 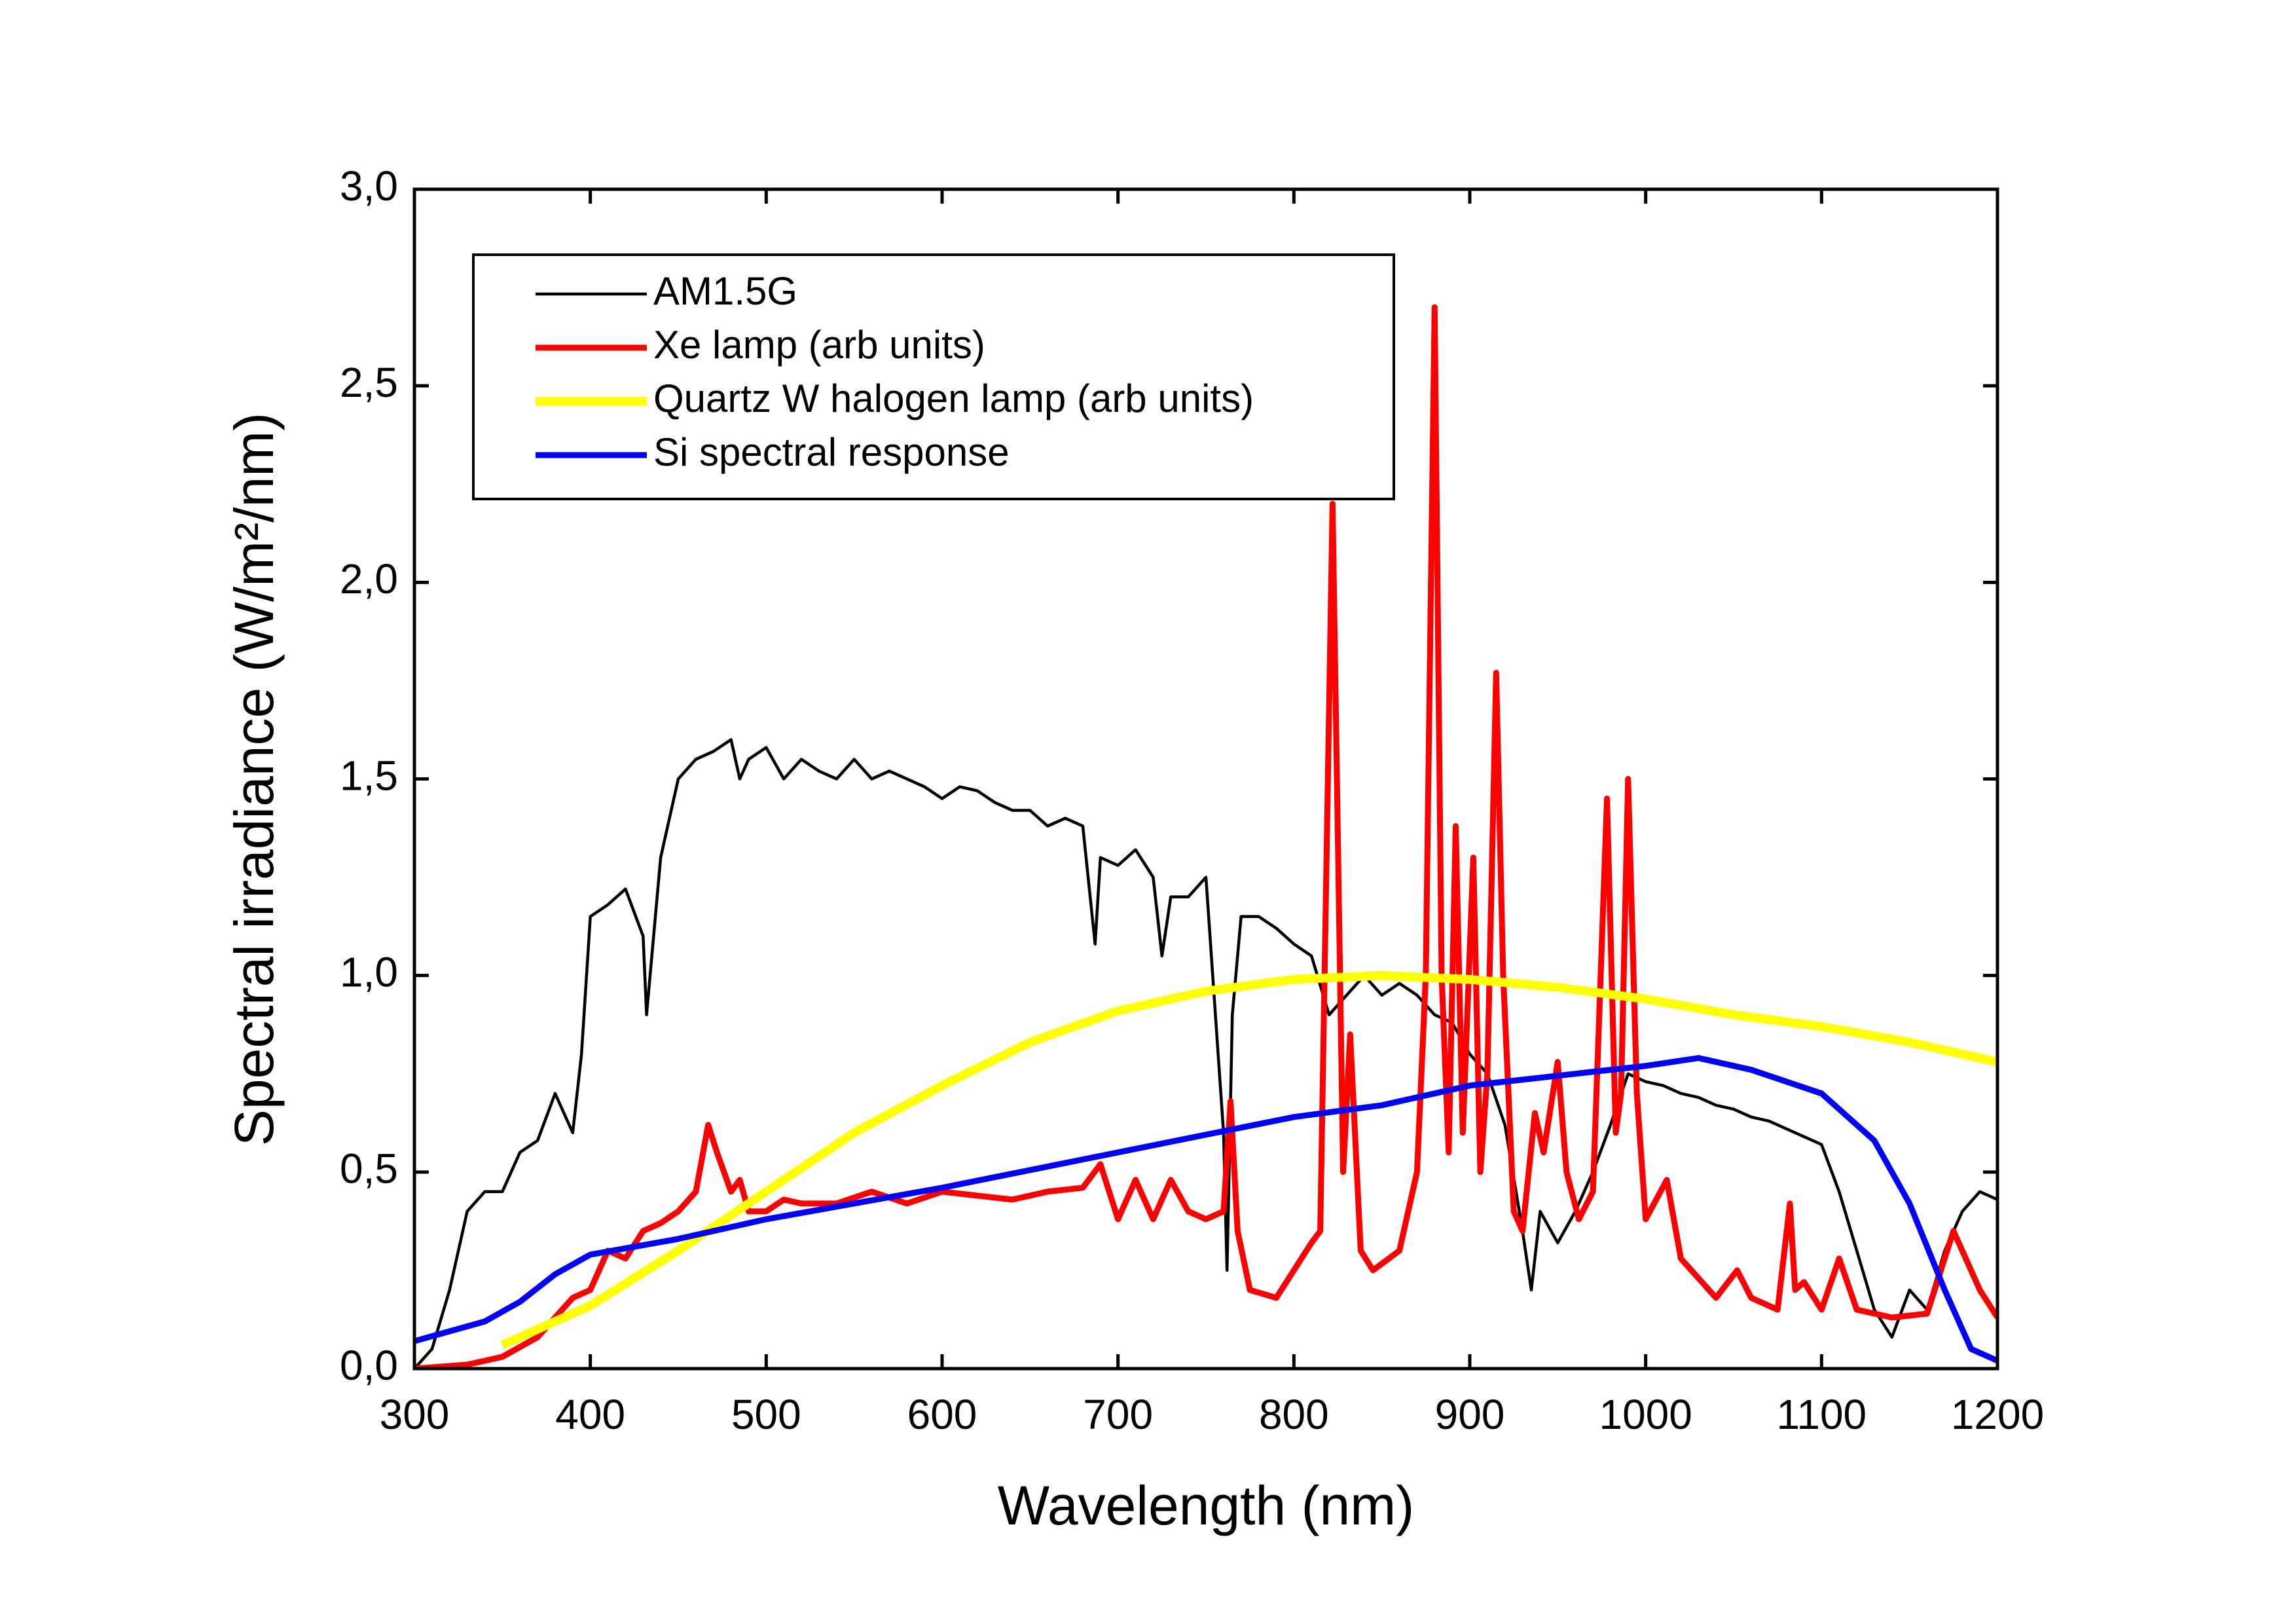 What do you see at coordinates (942, 1414) in the screenshot?
I see `x-tick-label: 600` at bounding box center [942, 1414].